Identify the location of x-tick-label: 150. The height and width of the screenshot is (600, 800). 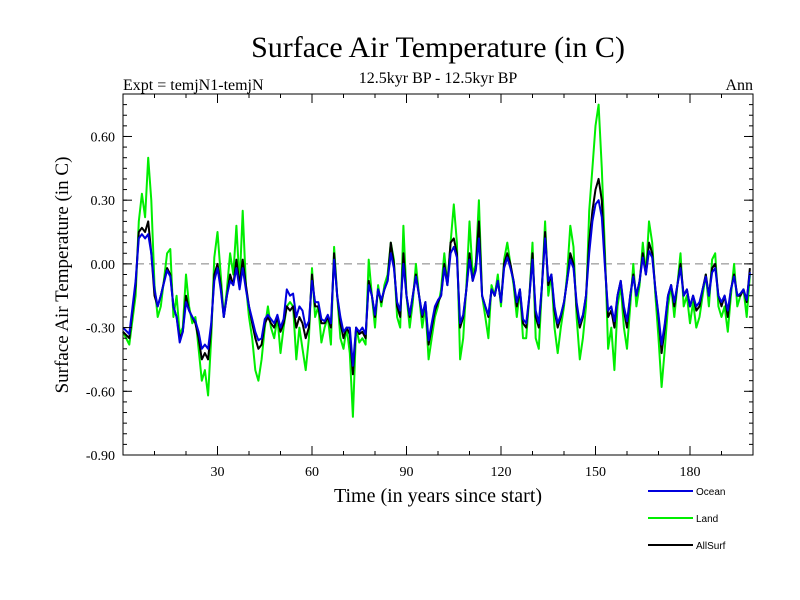
(595, 472).